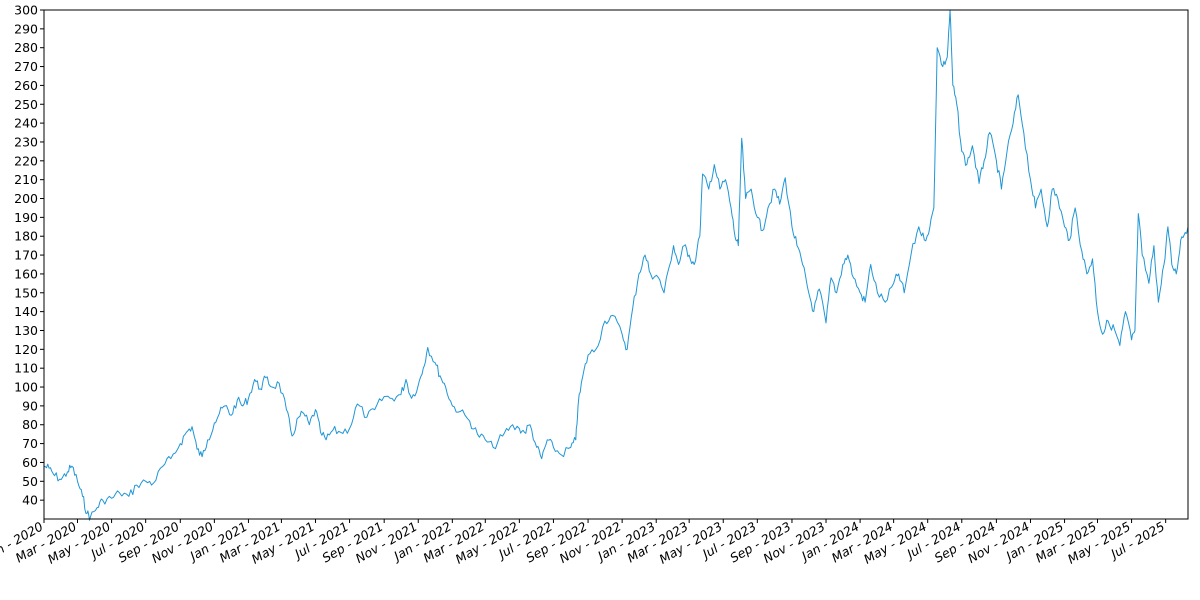 The width and height of the screenshot is (1200, 600). Describe the element at coordinates (26, 368) in the screenshot. I see `y-tick-label: 110` at that location.